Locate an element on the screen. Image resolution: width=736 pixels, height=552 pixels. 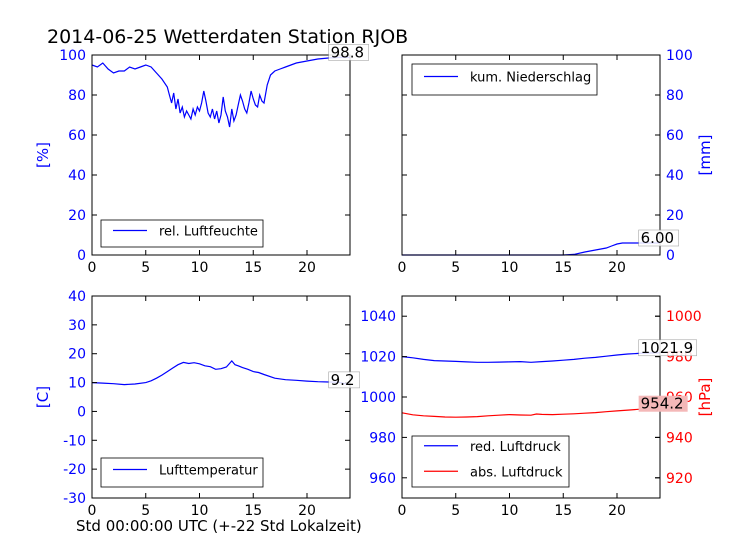
y-tick-label: 1000 is located at coordinates (378, 398).